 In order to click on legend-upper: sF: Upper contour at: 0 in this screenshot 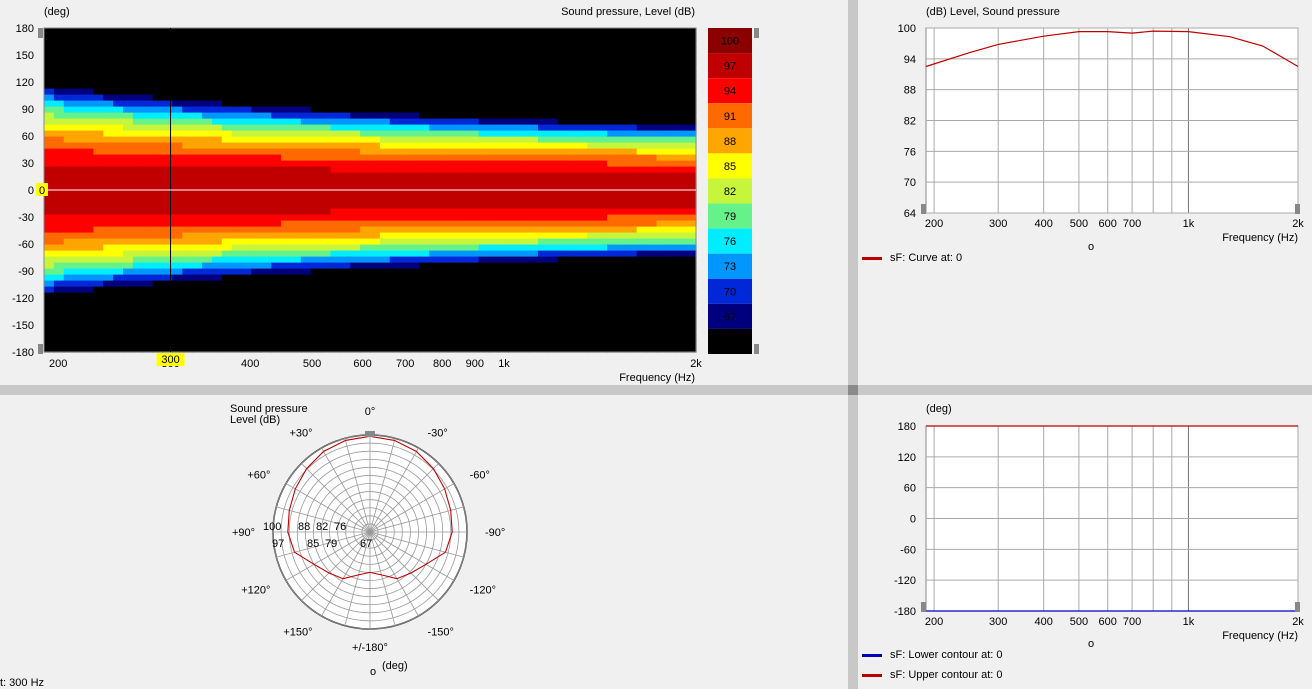, I will do `click(932, 675)`.